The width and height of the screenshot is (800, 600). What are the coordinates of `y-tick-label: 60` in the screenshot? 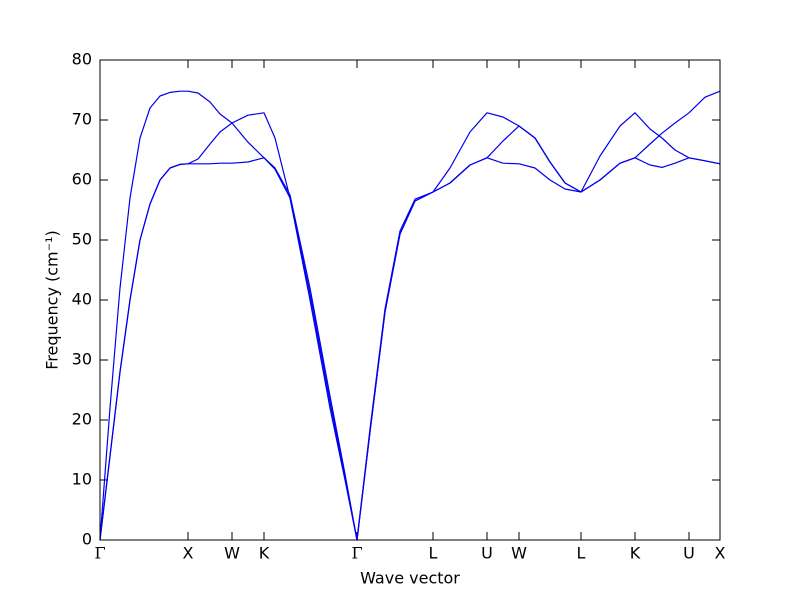 It's located at (82, 179).